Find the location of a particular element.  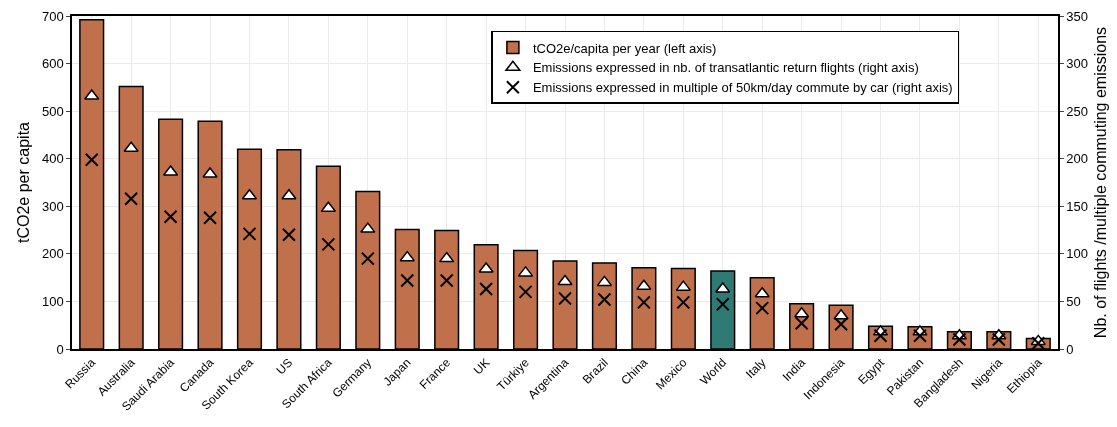

y-tick-label: 400 is located at coordinates (52, 159).